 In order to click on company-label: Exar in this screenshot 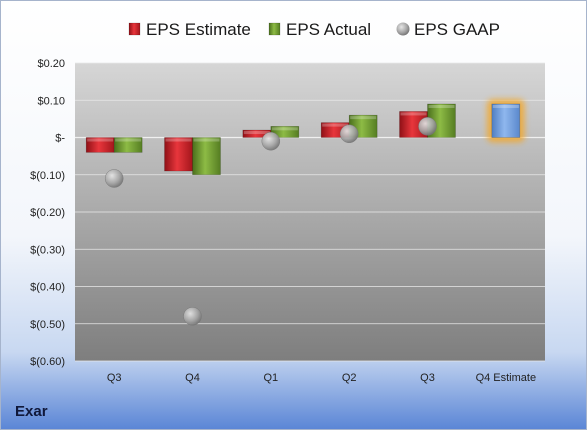, I will do `click(31, 411)`.